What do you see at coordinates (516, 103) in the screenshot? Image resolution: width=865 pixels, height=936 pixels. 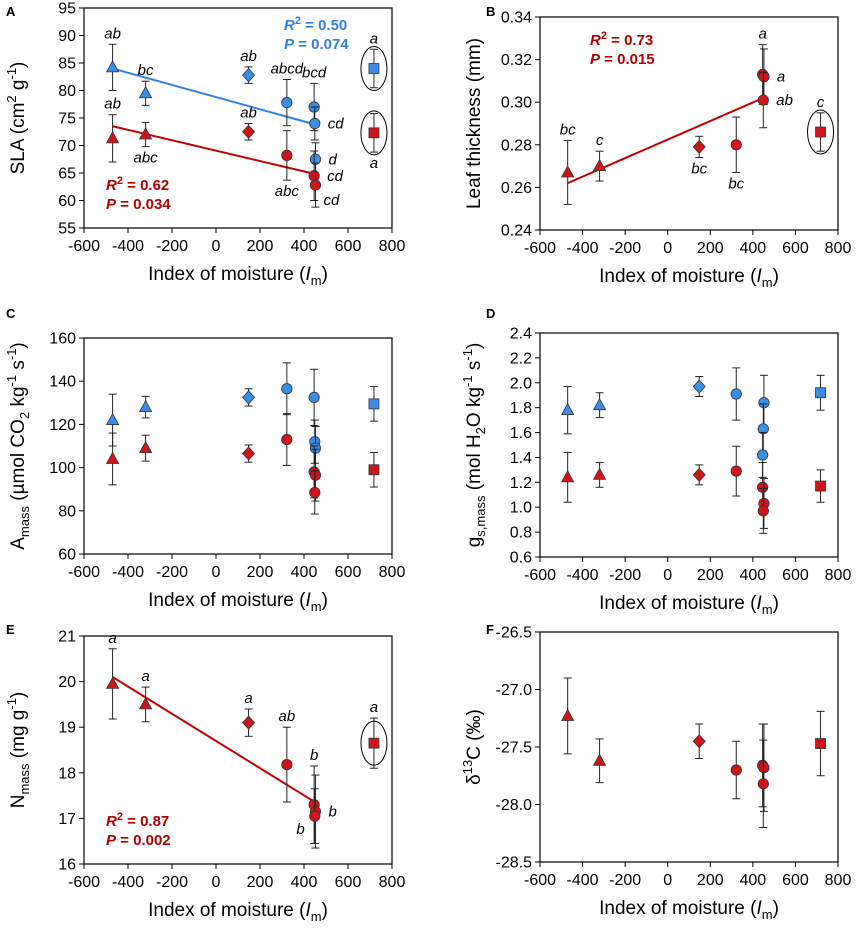 I see `y-tick-label: 0.30` at bounding box center [516, 103].